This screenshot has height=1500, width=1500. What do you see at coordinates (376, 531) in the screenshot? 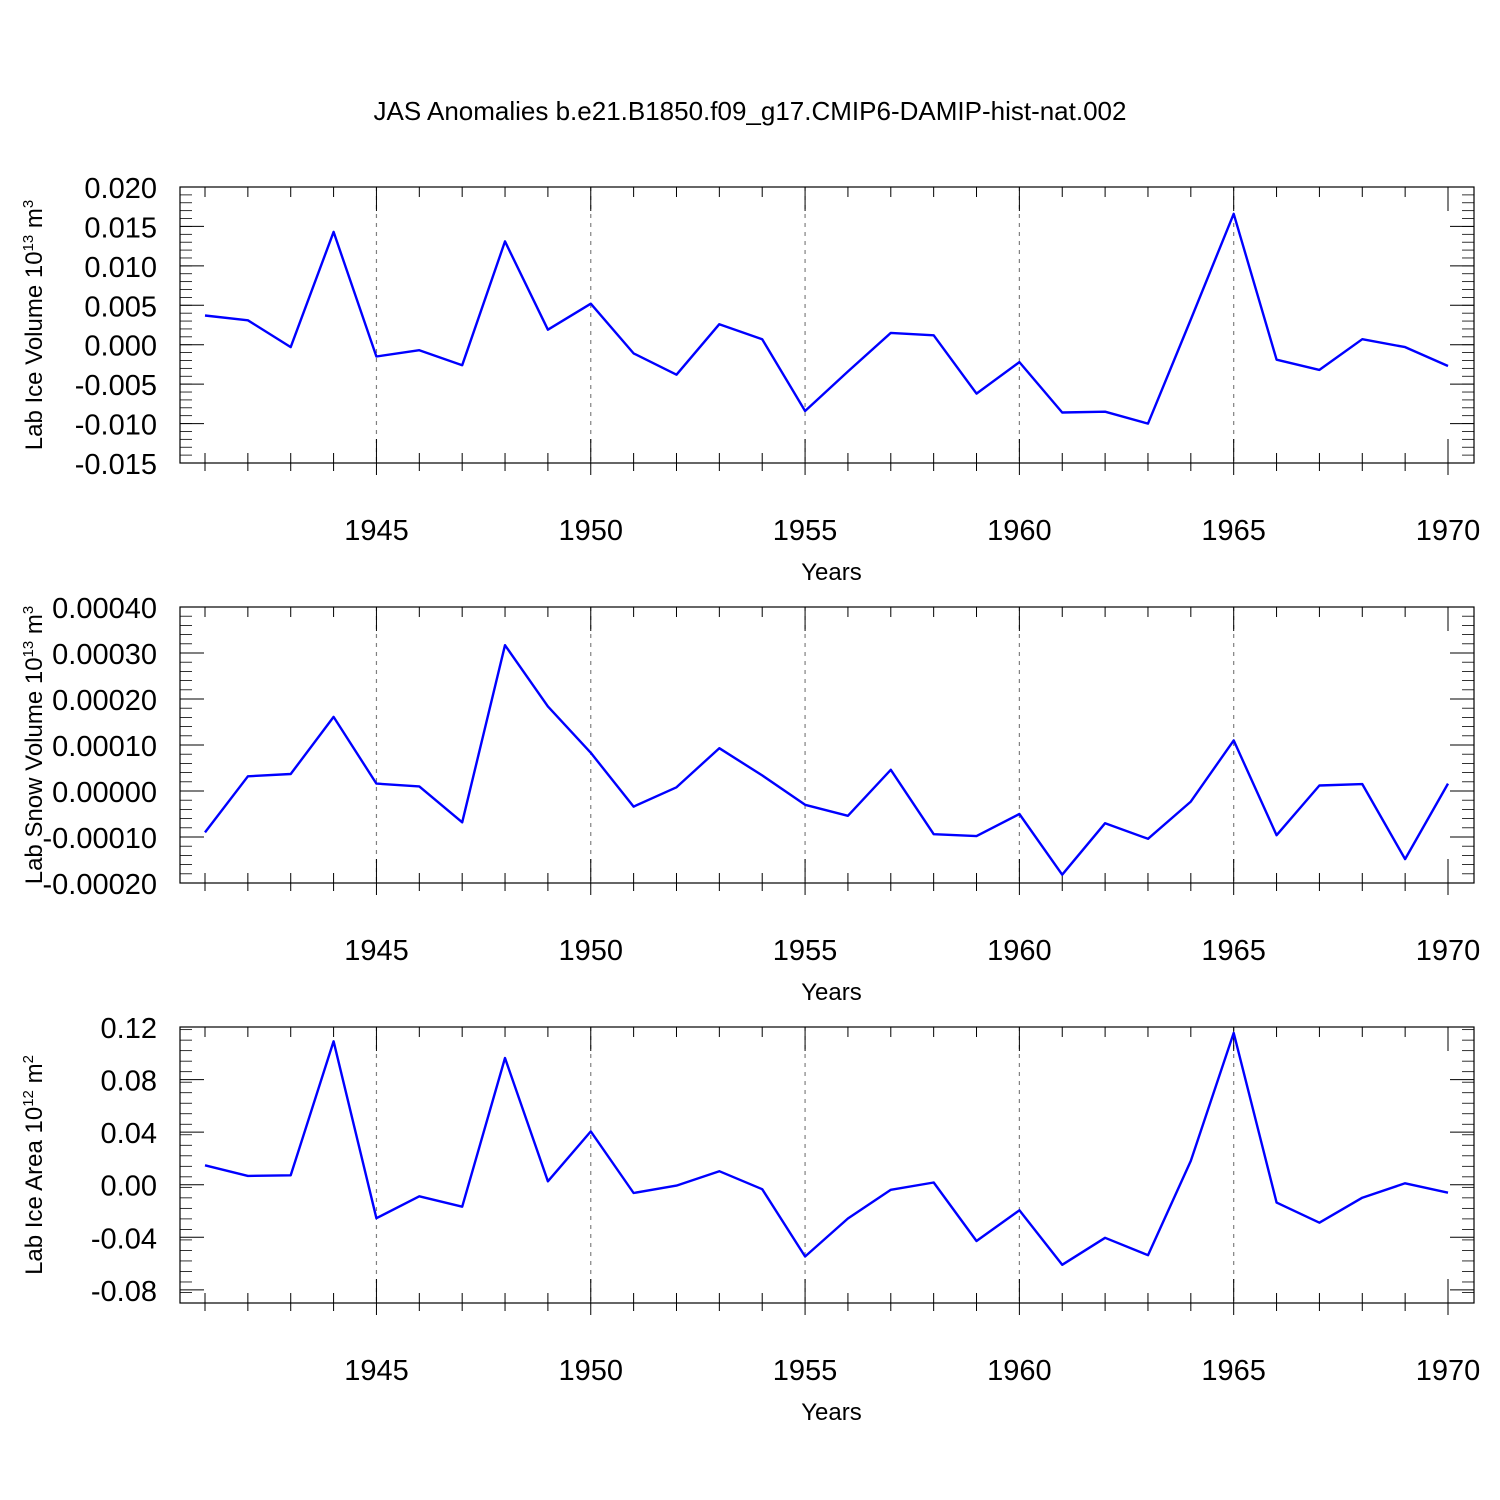
I see `panel1-x-tick-label: 1945` at bounding box center [376, 531].